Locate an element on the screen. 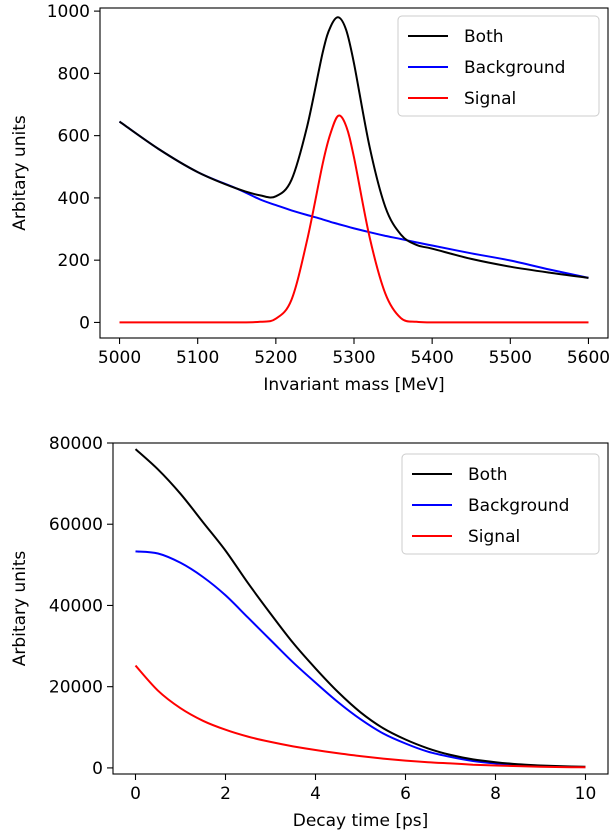 This screenshot has width=614, height=833. y-tick-label: 80000 is located at coordinates (76, 444).